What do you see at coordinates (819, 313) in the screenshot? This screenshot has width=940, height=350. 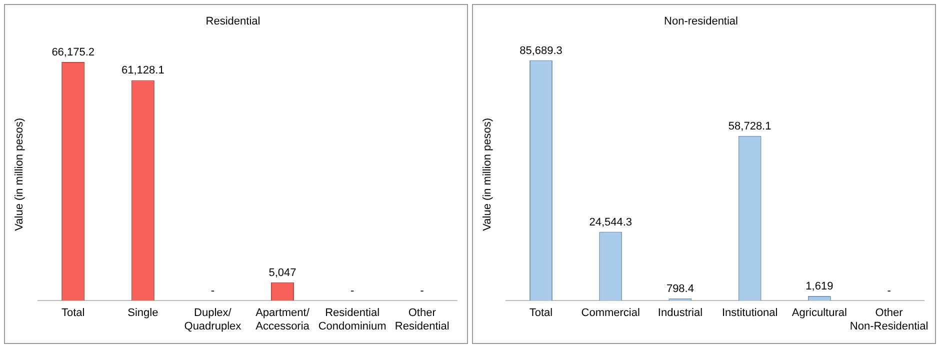 I see `x-tick-label: Agricultural` at bounding box center [819, 313].